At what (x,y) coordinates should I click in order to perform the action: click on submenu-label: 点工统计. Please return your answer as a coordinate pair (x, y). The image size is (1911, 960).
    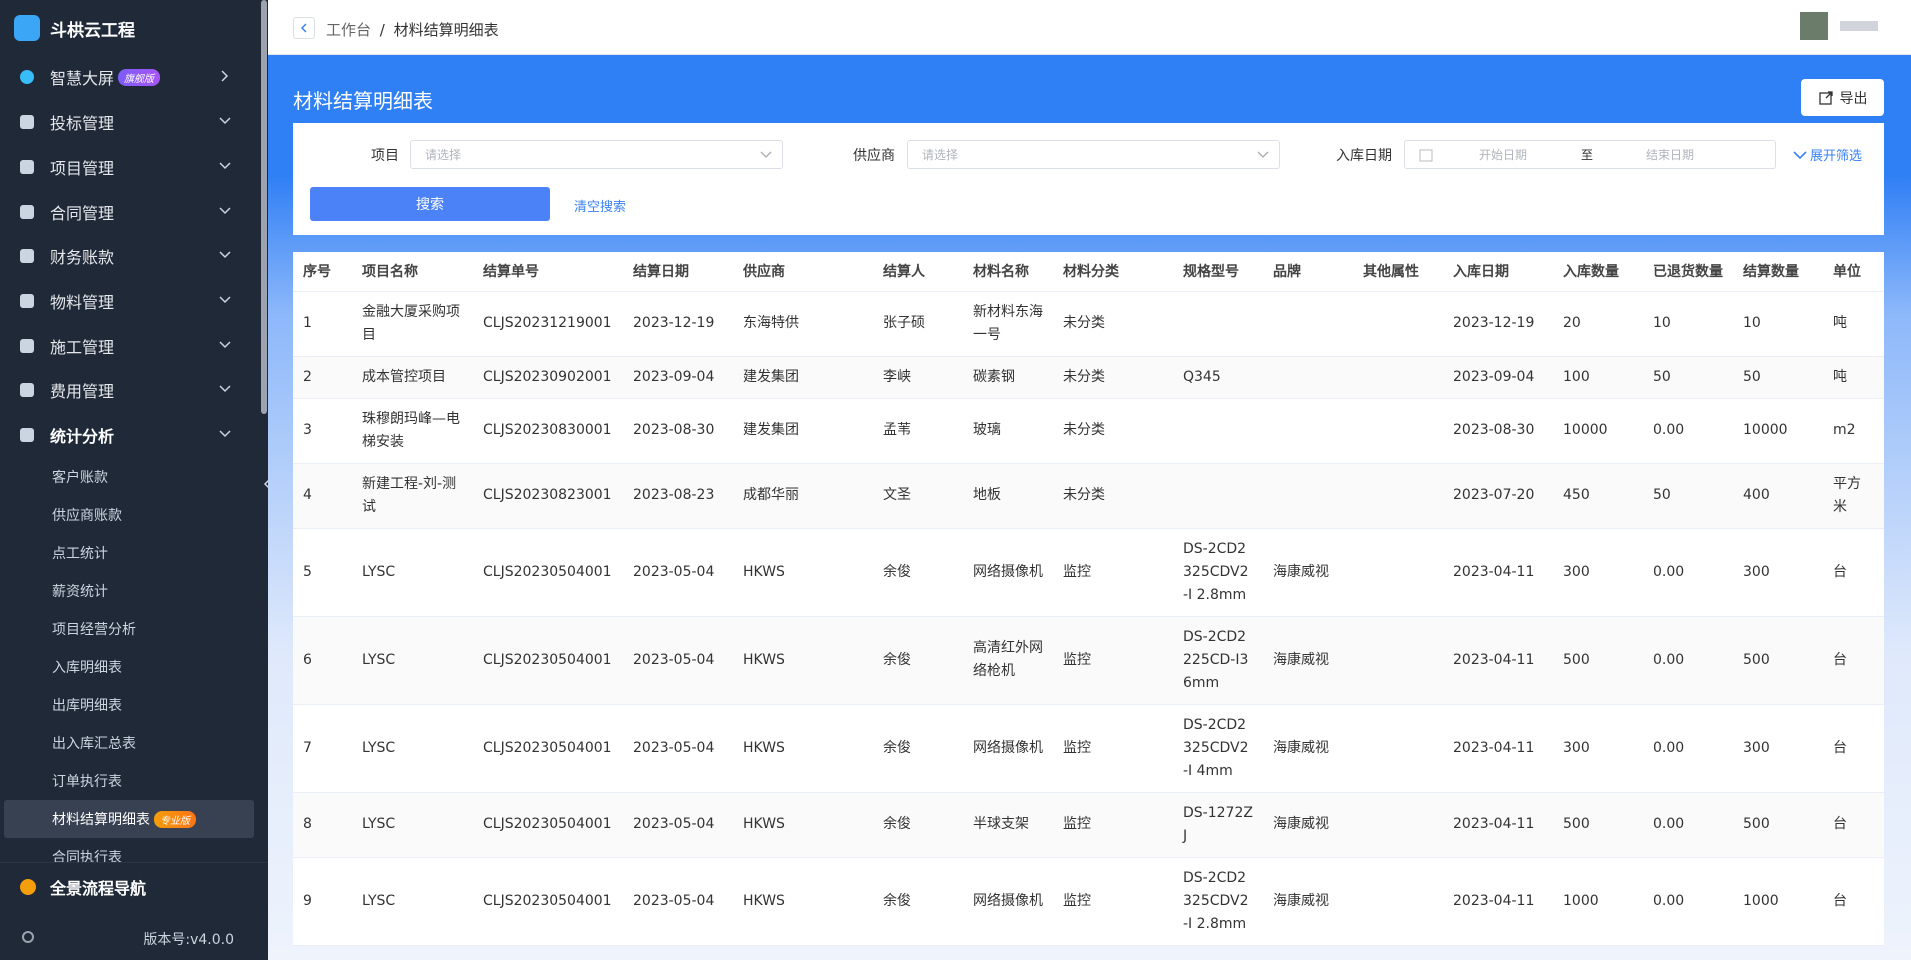
    Looking at the image, I should click on (80, 554).